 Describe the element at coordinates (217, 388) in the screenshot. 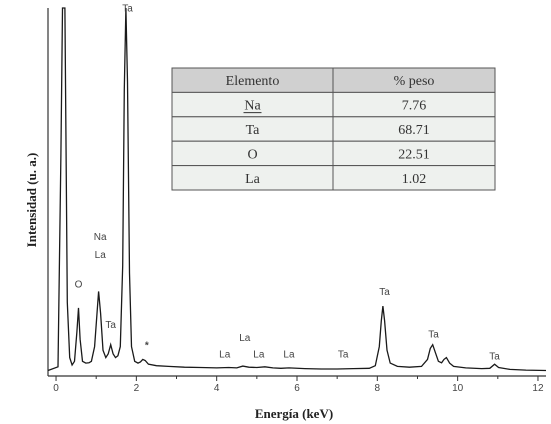

I see `x-tick-label: 4` at that location.